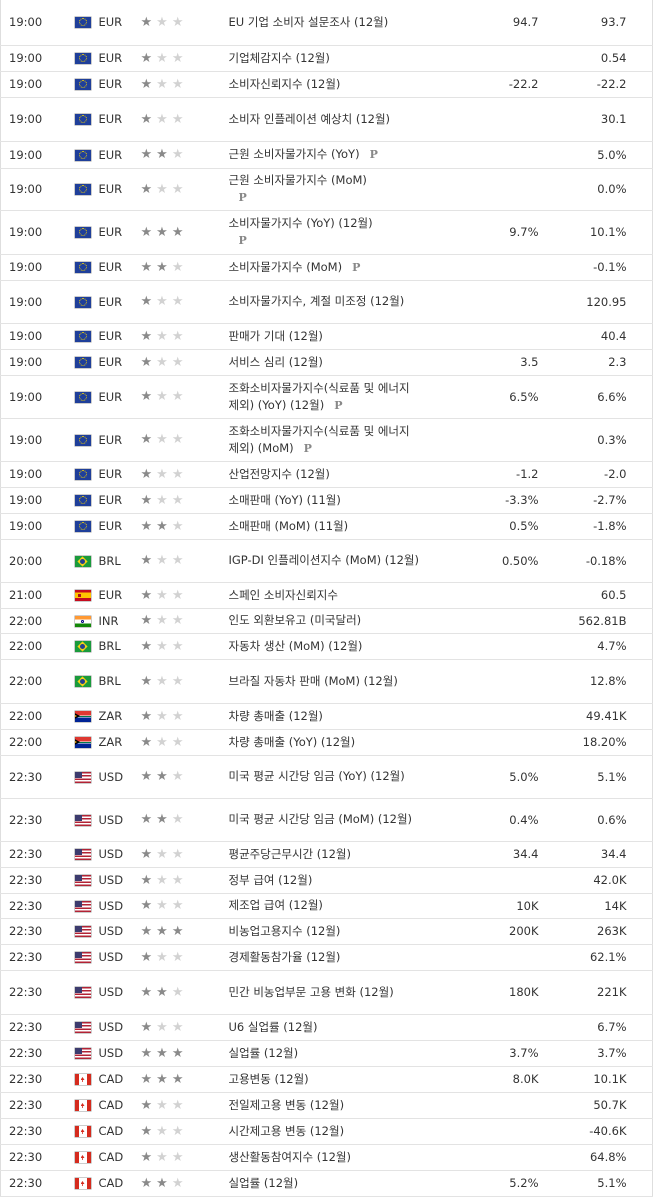 This screenshot has width=654, height=1197. What do you see at coordinates (326, 1027) in the screenshot?
I see `table-row: 22:30 USD ★★★ U6 실업률 (12월) 6.7%` at bounding box center [326, 1027].